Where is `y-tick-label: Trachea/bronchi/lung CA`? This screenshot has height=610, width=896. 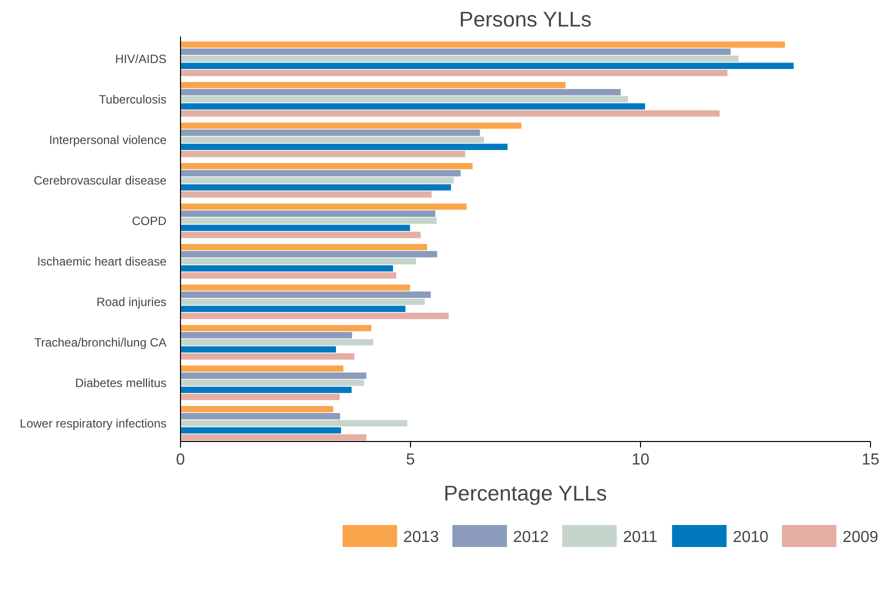
y-tick-label: Trachea/bronchi/lung CA is located at coordinates (100, 342).